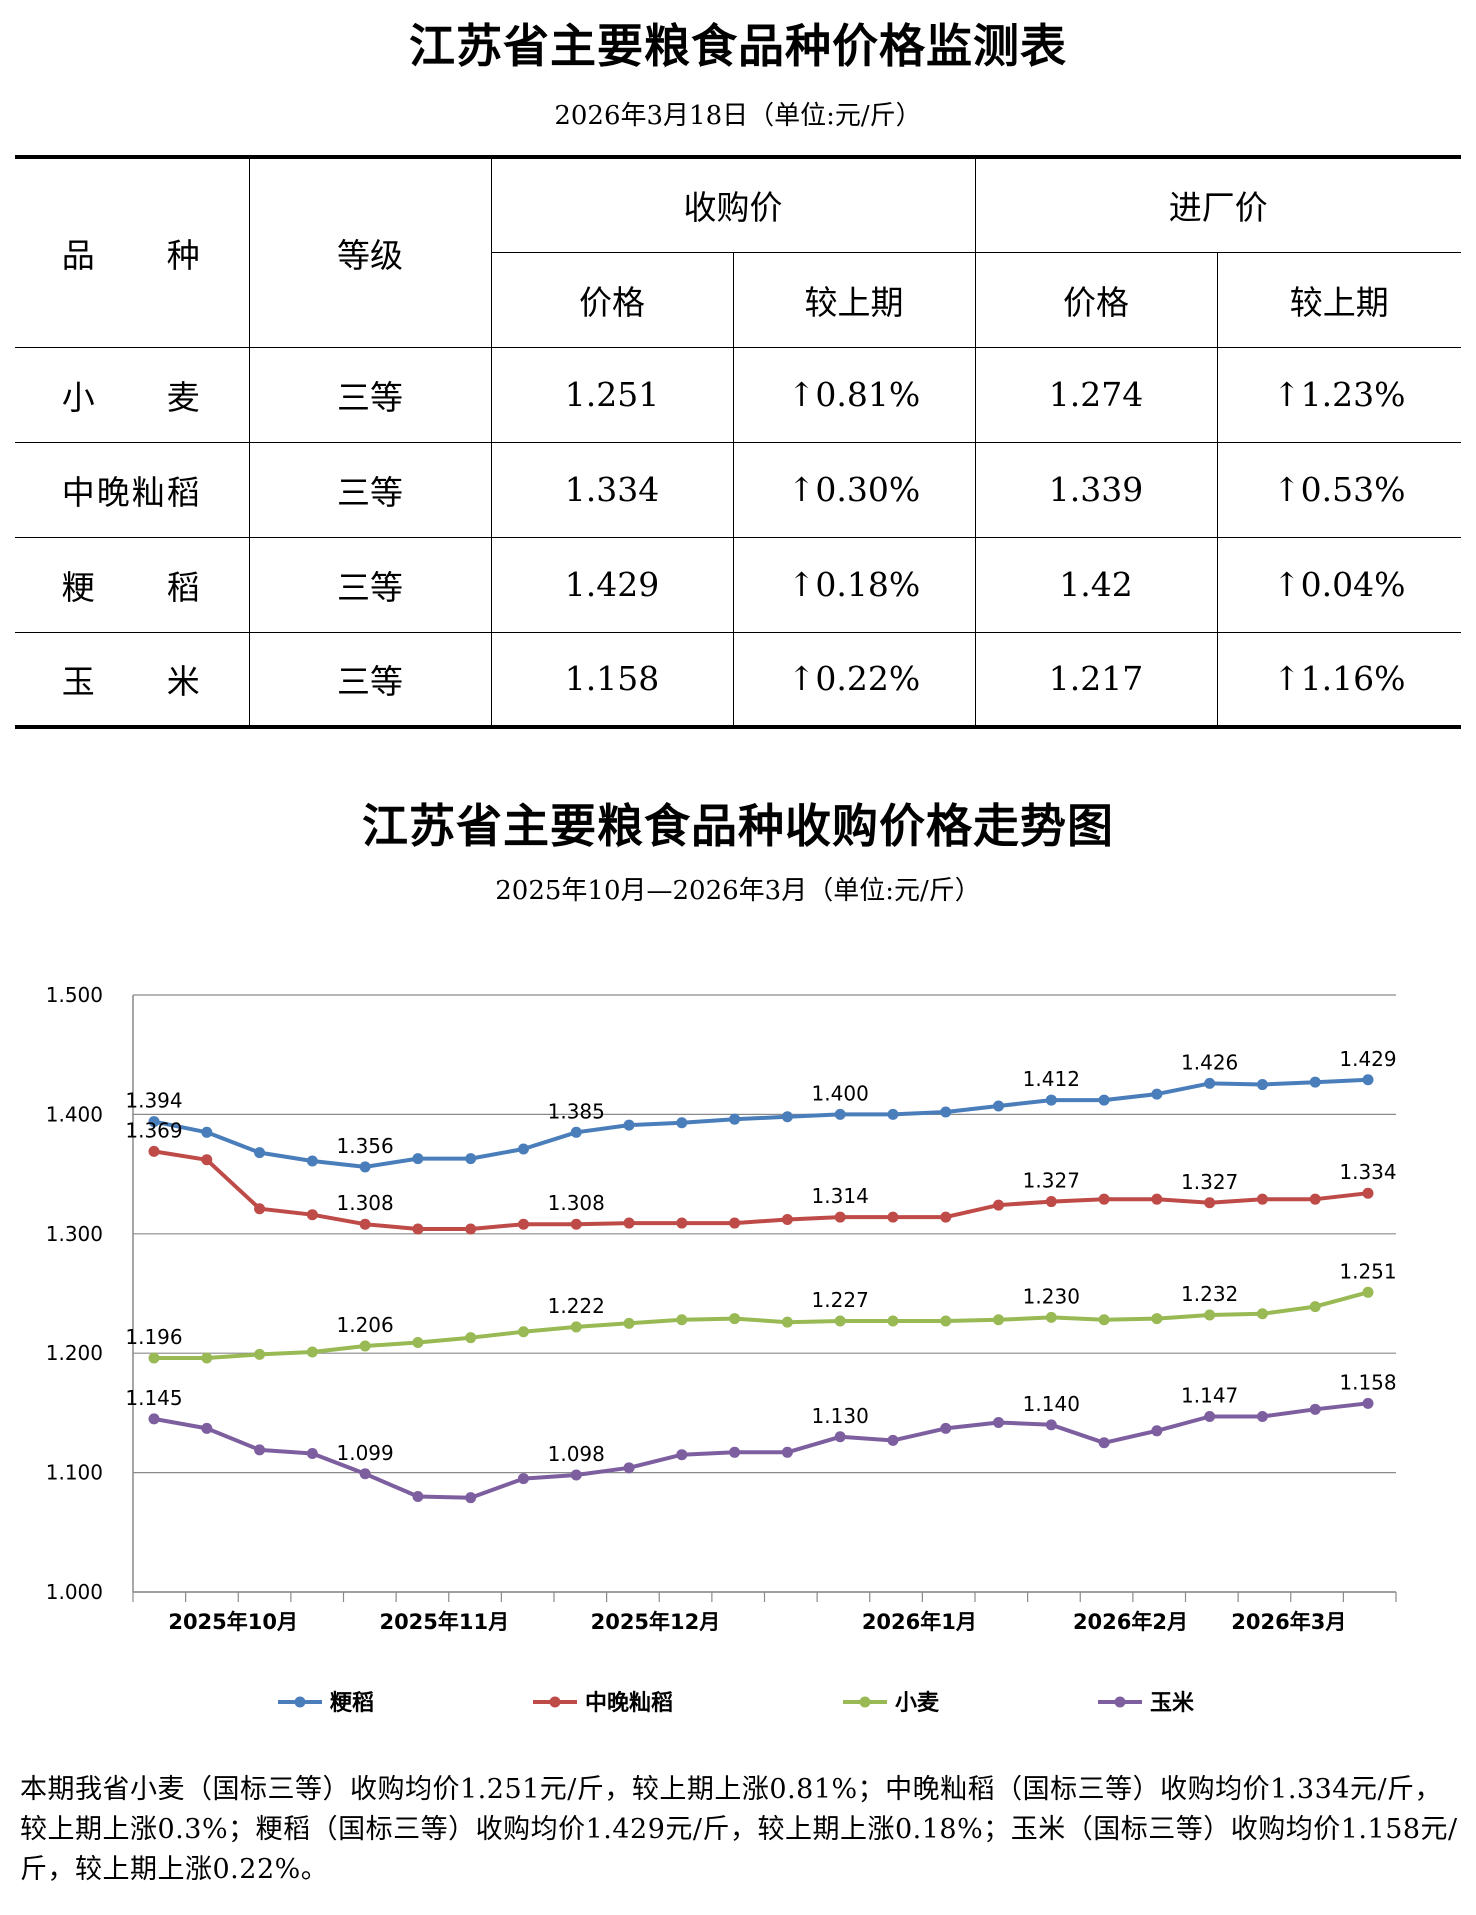 The height and width of the screenshot is (1915, 1476). I want to click on cell-factory-change: ↑0.04%, so click(1338, 584).